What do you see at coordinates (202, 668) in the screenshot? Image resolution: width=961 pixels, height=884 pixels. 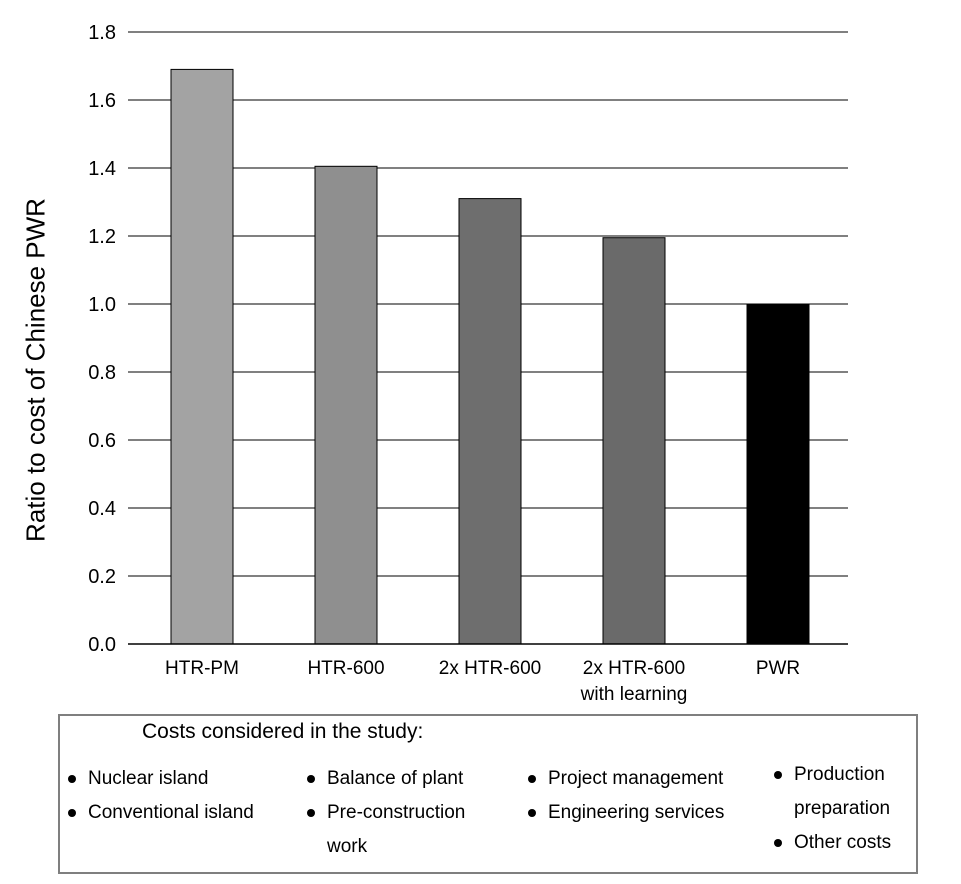 I see `x-tick-label: HTR-PM` at bounding box center [202, 668].